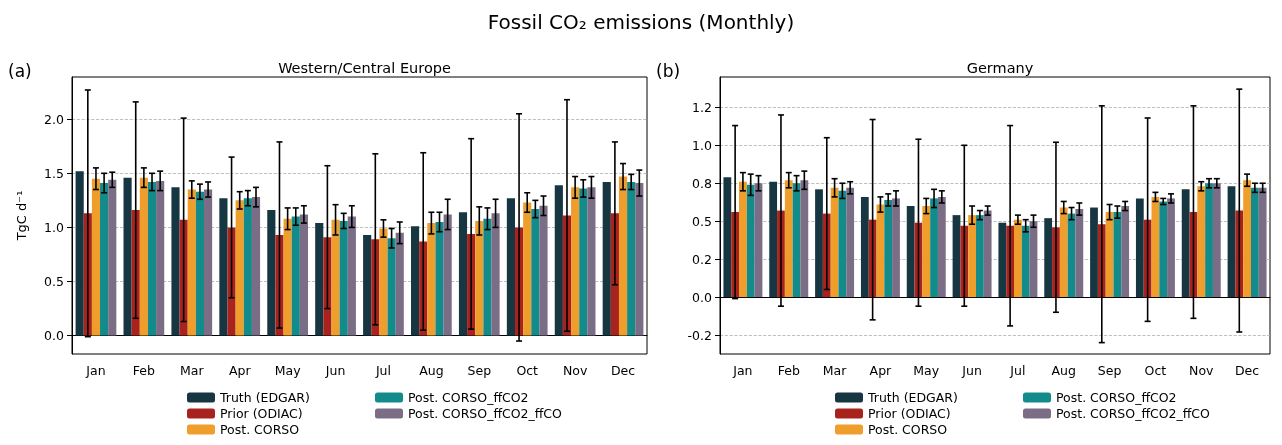  Describe the element at coordinates (908, 429) in the screenshot. I see `legend-label: Post. CORSO` at that location.